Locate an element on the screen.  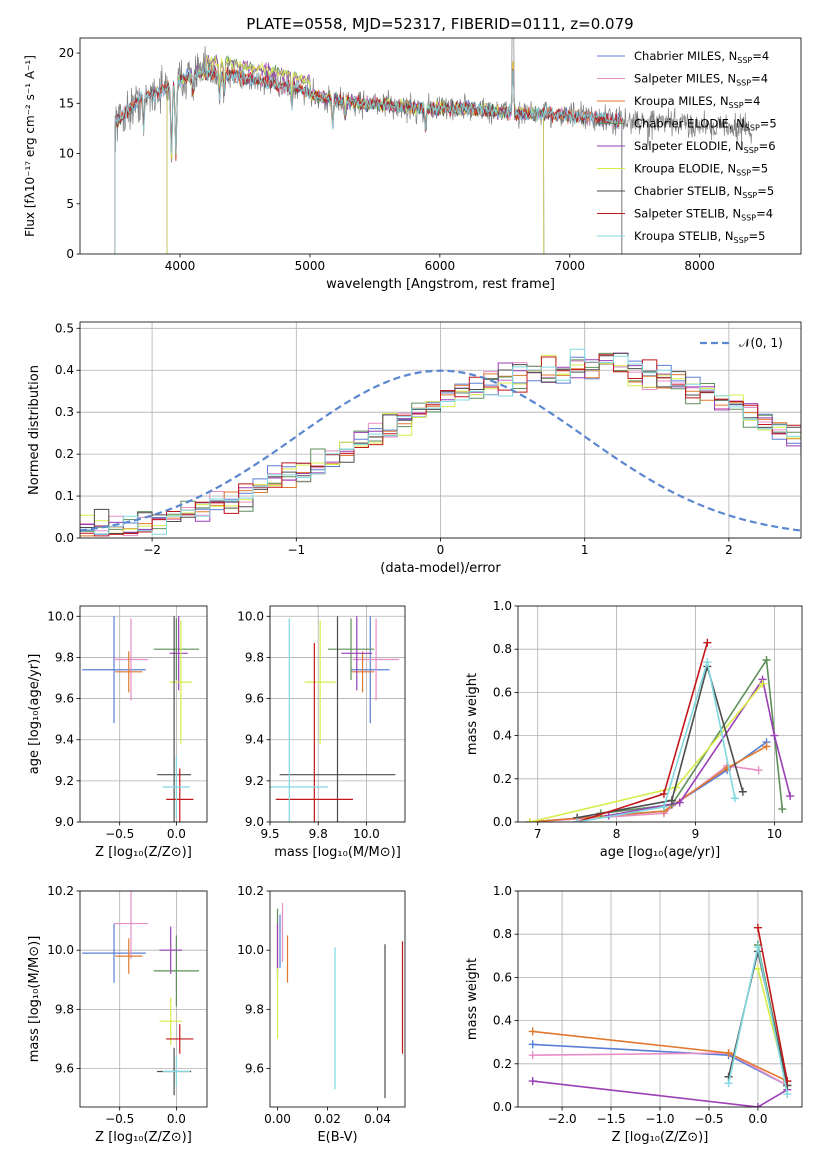
histogram-chabrier-stelib is located at coordinates (440, 445).